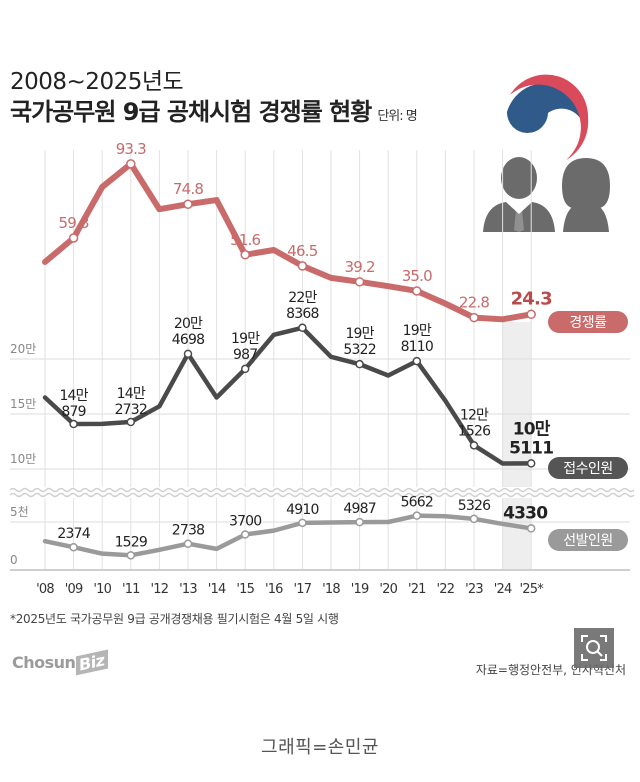 Image resolution: width=640 pixels, height=782 pixels. What do you see at coordinates (14, 560) in the screenshot?
I see `y-tick-label: 0` at bounding box center [14, 560].